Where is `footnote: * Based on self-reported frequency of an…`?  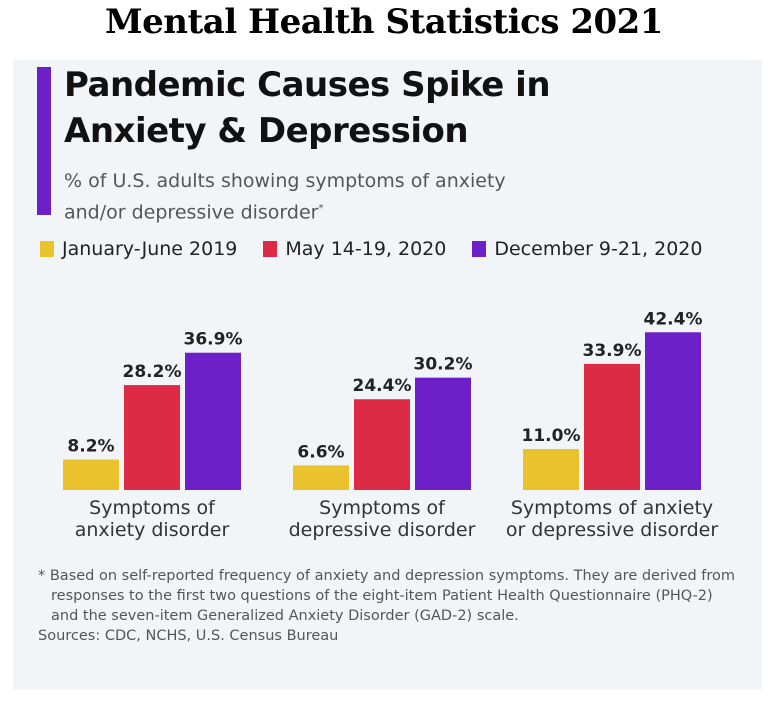 footnote: * Based on self-reported frequency of an… is located at coordinates (387, 596).